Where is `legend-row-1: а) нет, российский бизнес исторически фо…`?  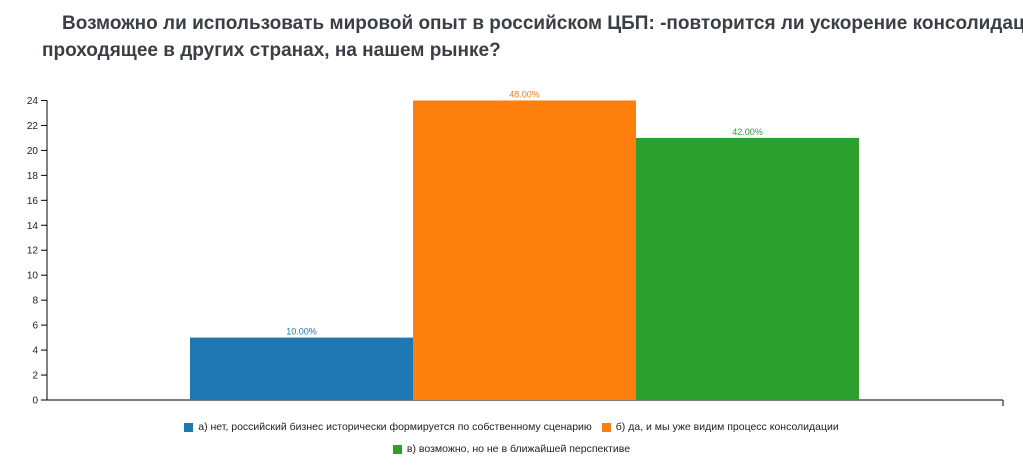
legend-row-1: а) нет, российский бизнес исторически фо… is located at coordinates (511, 427).